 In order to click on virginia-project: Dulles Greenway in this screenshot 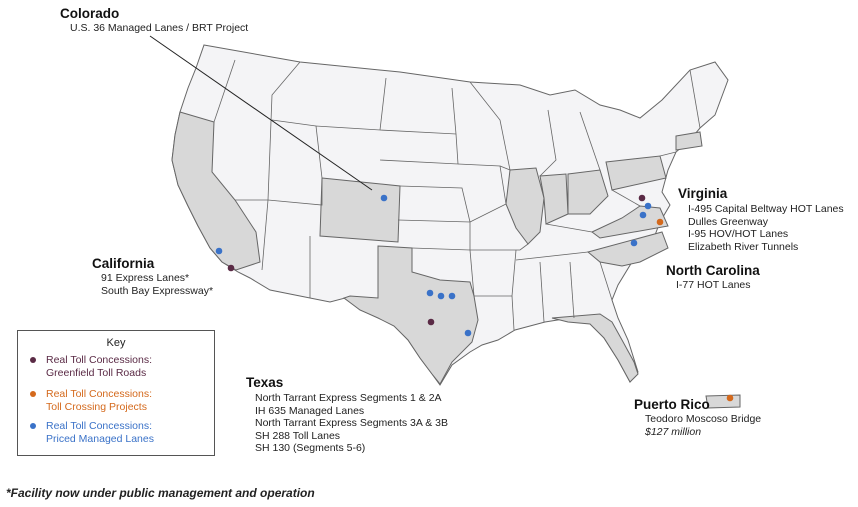, I will do `click(728, 221)`.